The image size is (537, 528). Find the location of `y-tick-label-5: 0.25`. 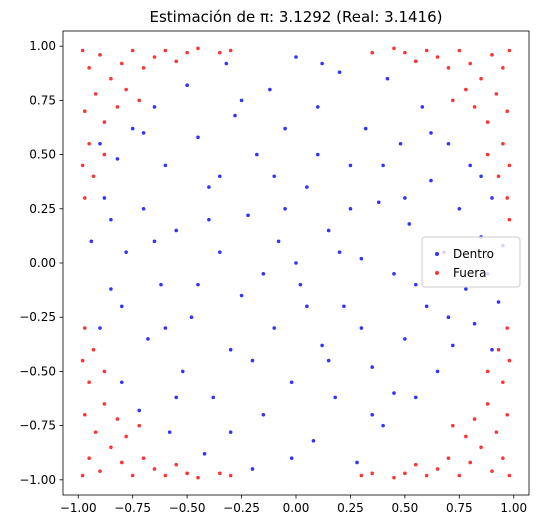

y-tick-label-5: 0.25 is located at coordinates (42, 209).